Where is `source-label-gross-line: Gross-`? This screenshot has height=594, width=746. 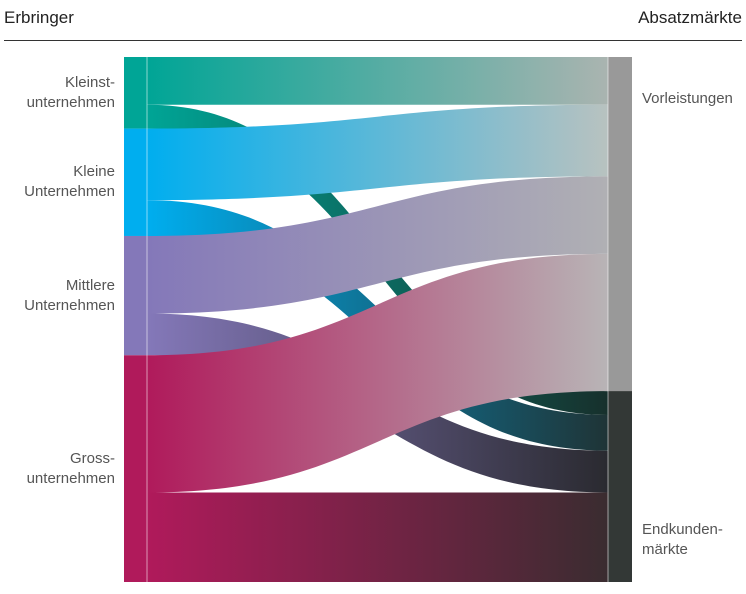
source-label-gross-line: Gross- is located at coordinates (92, 458).